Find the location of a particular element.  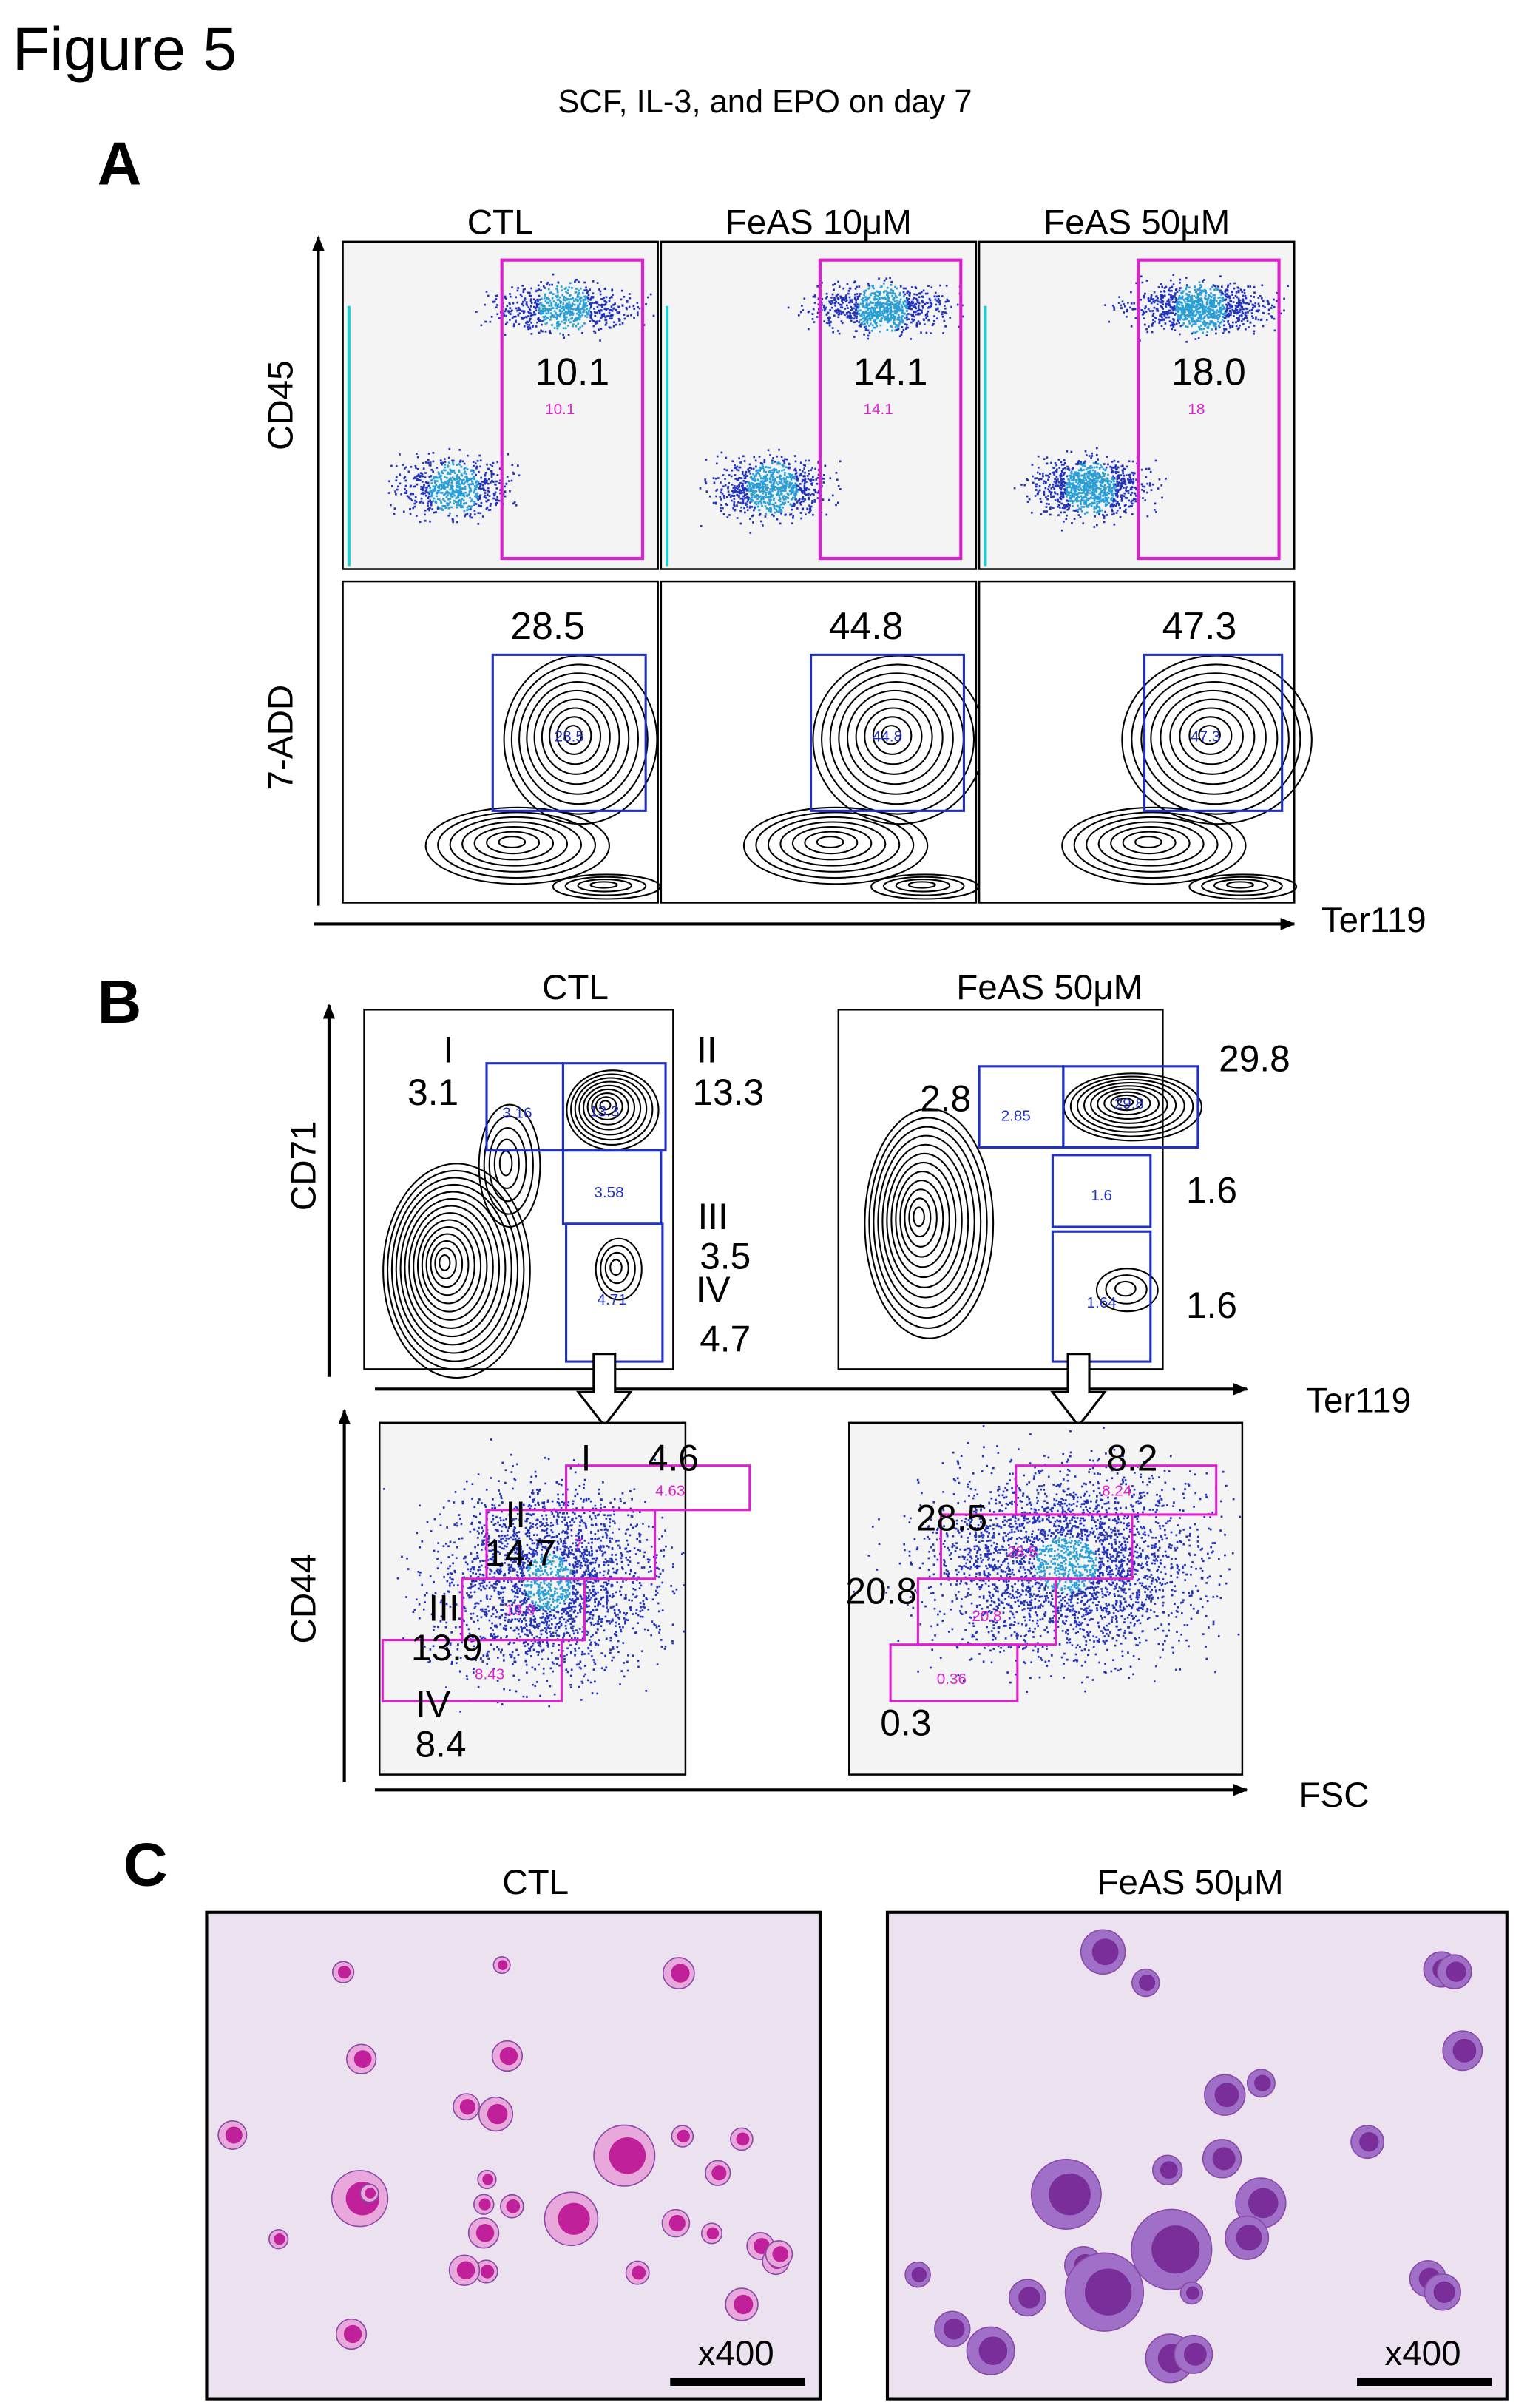

subtitle: SCF, IL-3, and EPO on day 7 is located at coordinates (765, 102).